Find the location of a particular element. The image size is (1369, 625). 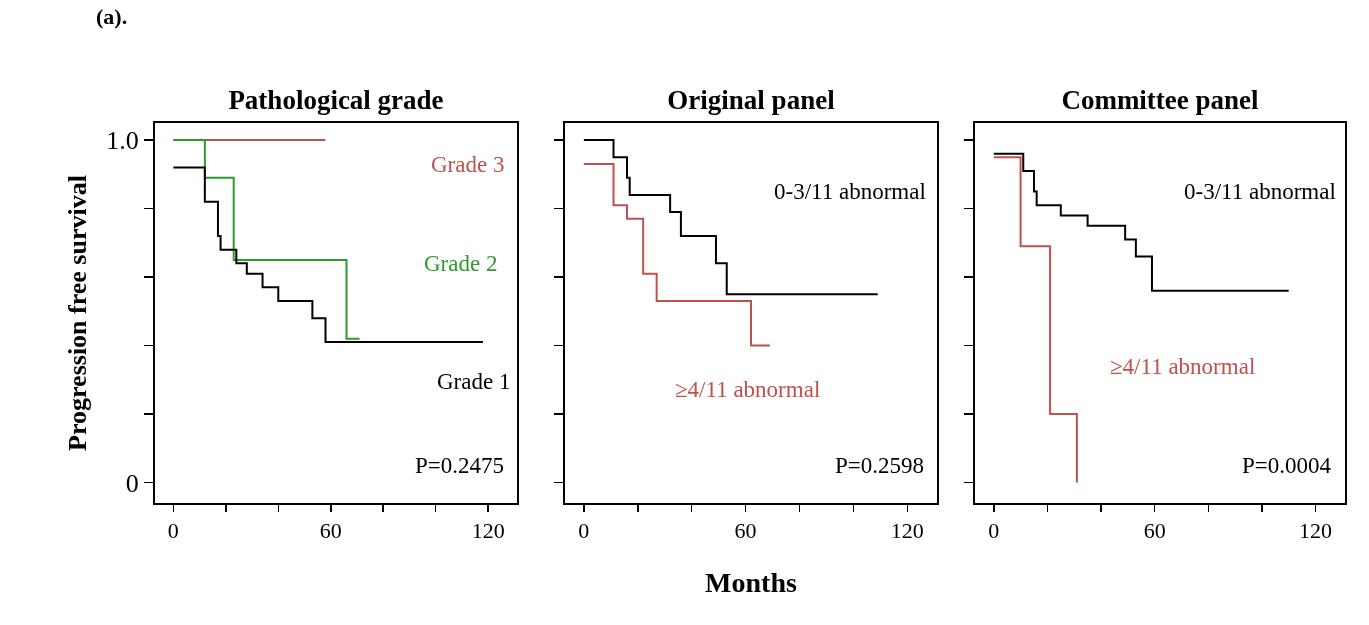

text: Grade 3 is located at coordinates (468, 164).